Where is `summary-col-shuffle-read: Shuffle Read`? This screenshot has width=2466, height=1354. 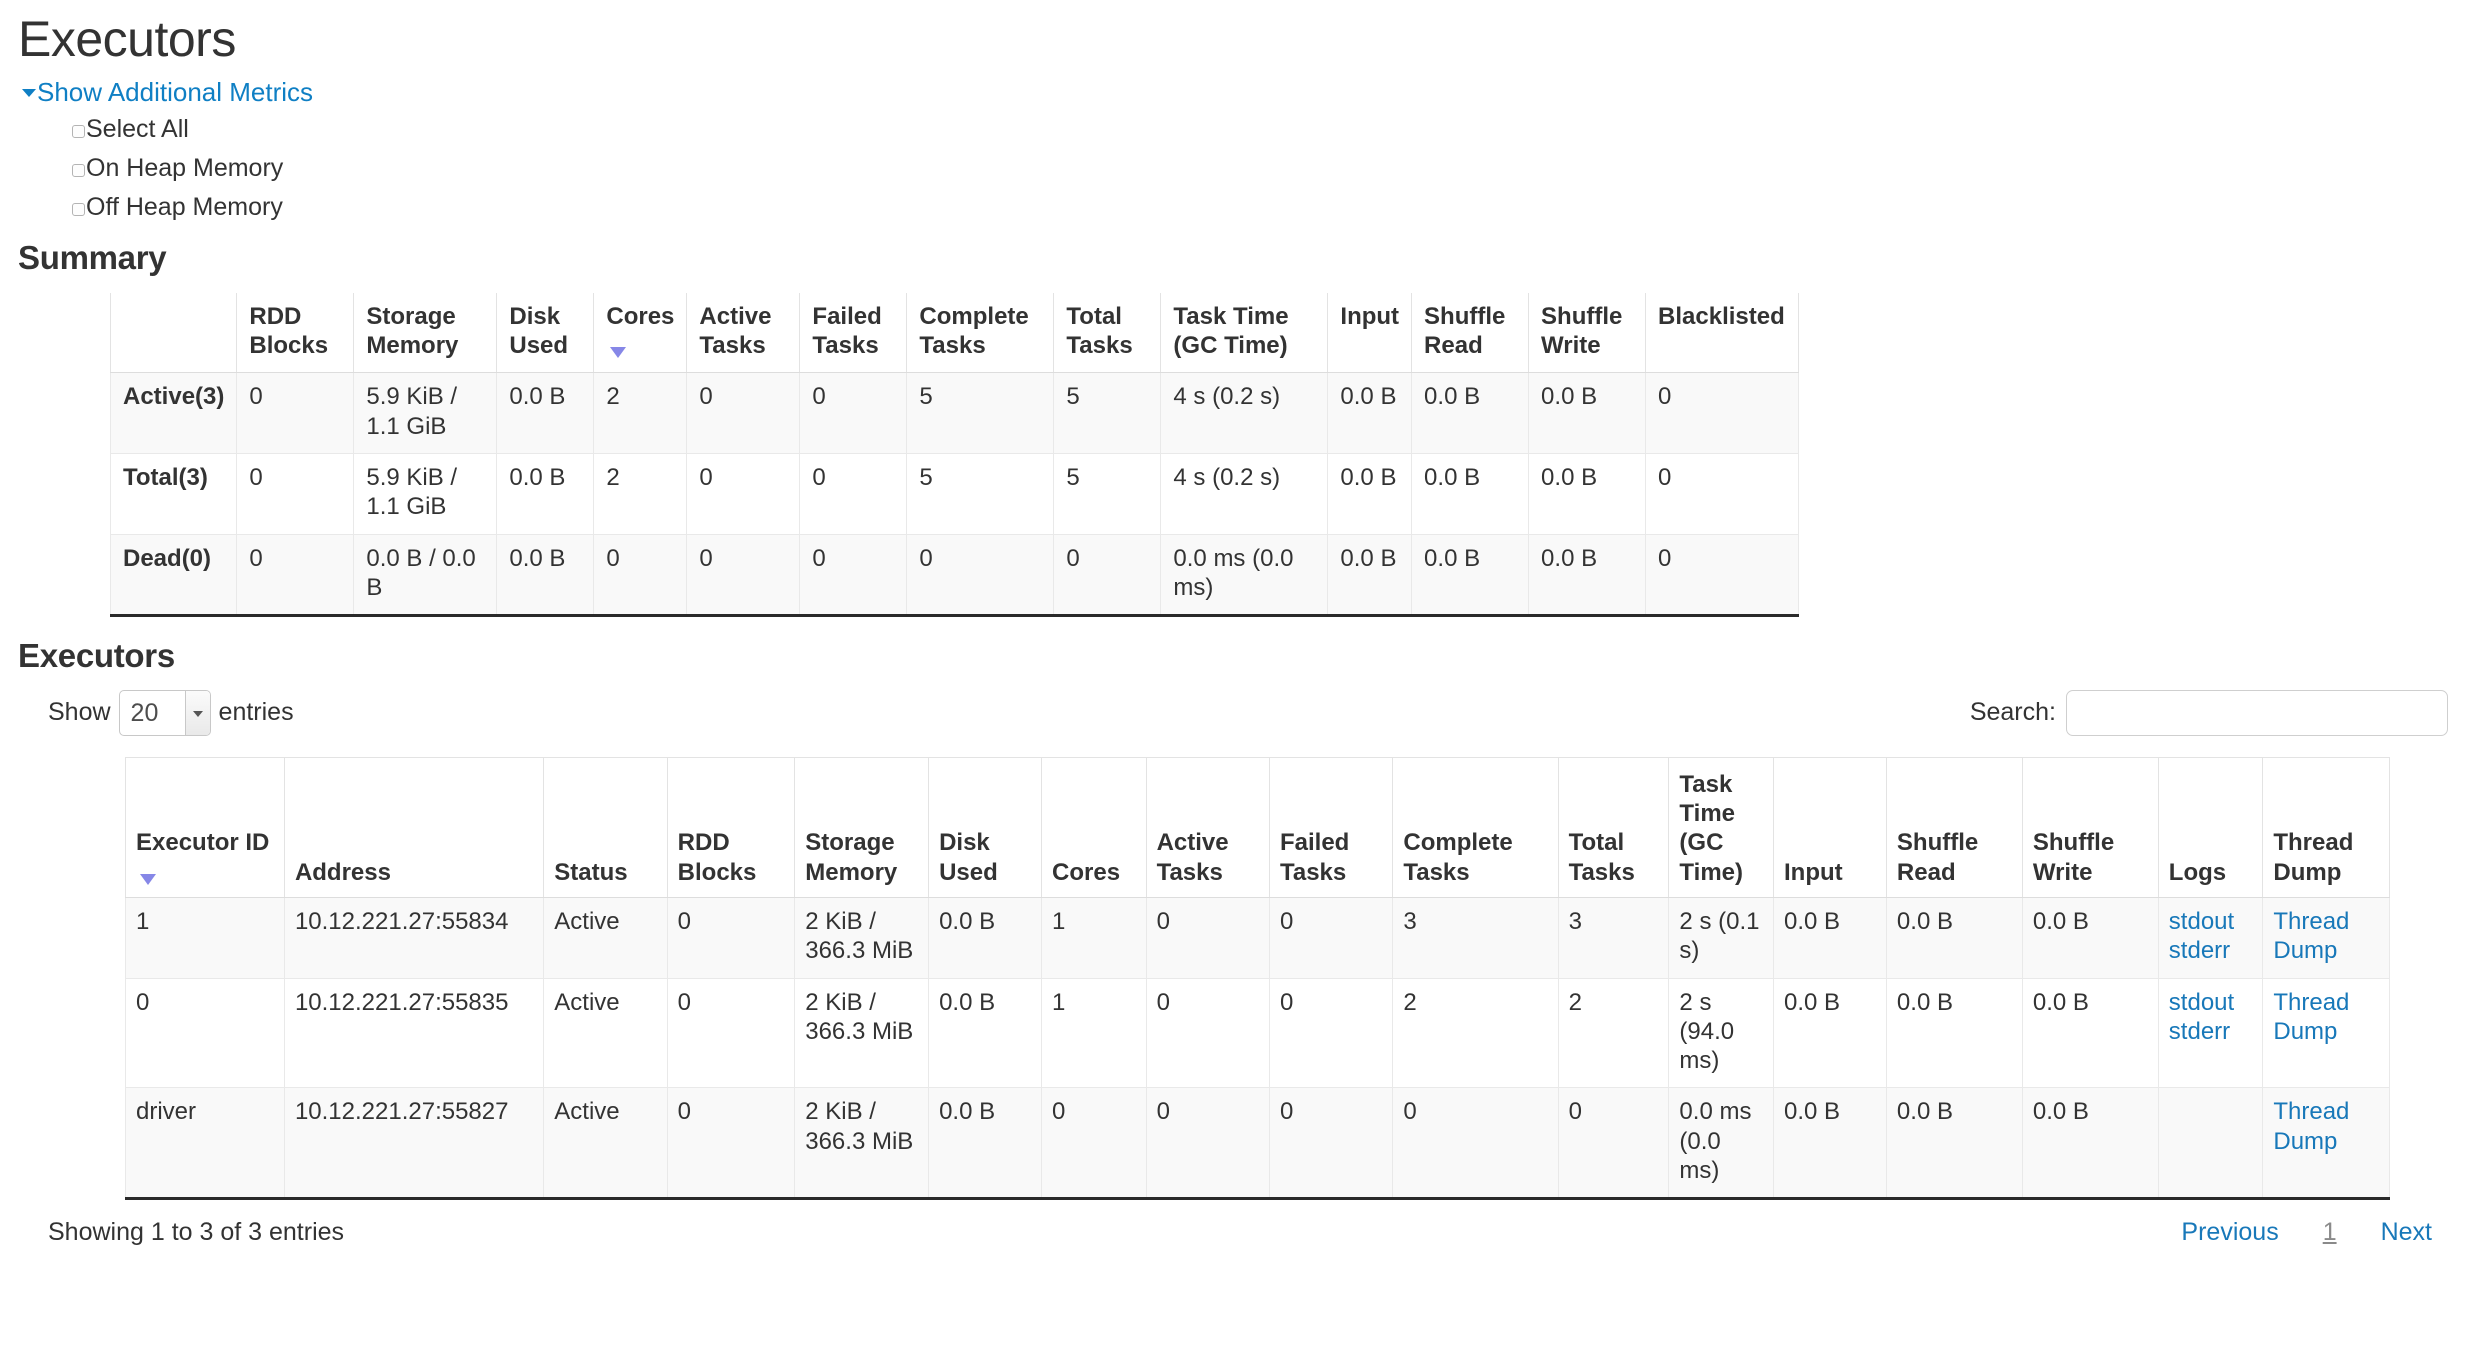
summary-col-shuffle-read: Shuffle Read is located at coordinates (1470, 333).